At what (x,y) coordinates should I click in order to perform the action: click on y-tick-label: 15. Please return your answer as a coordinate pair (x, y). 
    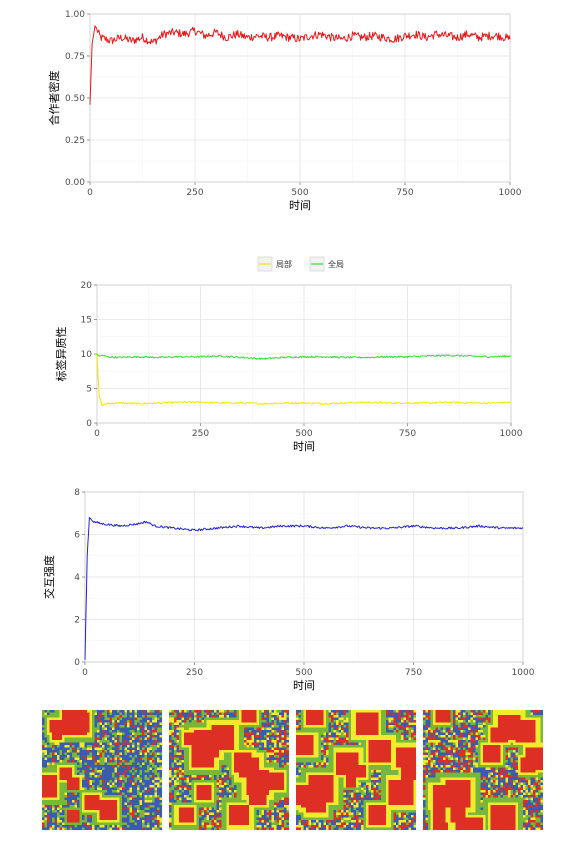
    Looking at the image, I should click on (86, 321).